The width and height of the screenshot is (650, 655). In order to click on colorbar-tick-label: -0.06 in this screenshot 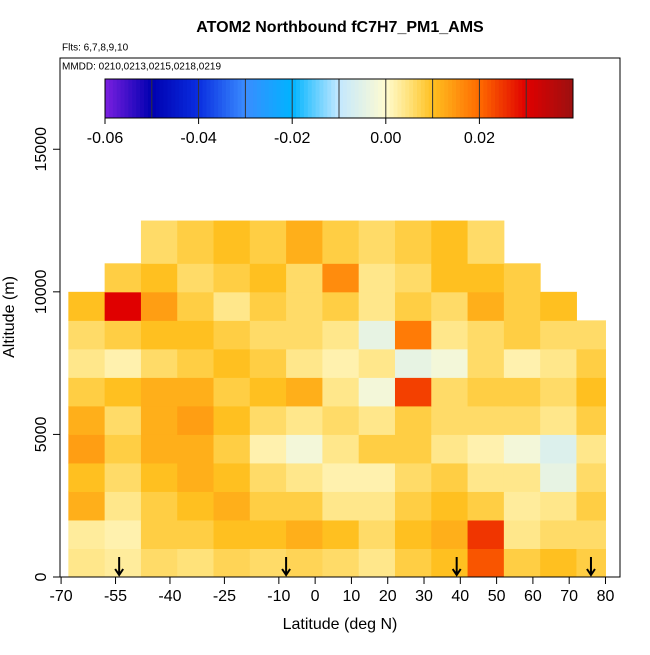, I will do `click(105, 138)`.